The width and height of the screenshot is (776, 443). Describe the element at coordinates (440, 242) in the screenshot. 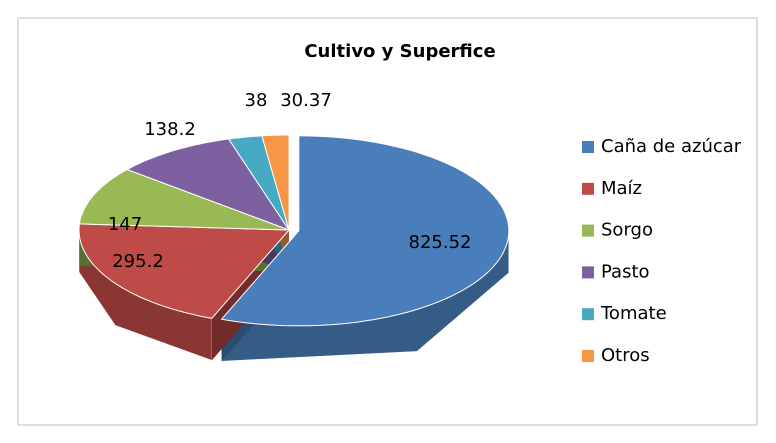

I see `data-label: 825.52` at that location.